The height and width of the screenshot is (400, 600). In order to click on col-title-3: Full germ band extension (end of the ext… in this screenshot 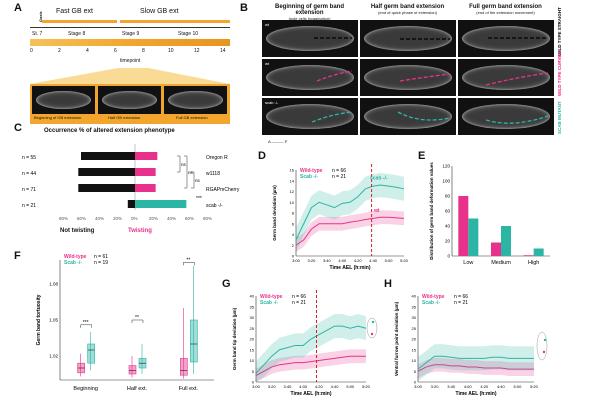, I will do `click(505, 9)`.